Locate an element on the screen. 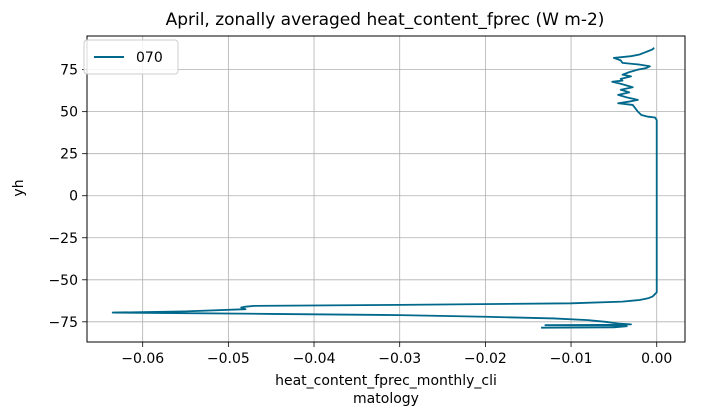  x-tick-label: −0.02 is located at coordinates (485, 359).